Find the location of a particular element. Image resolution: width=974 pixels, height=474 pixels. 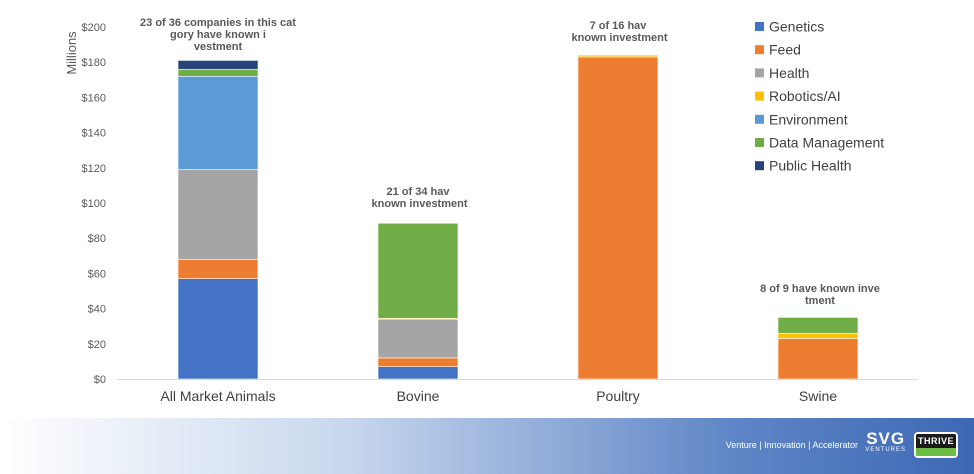

y-tick-label: $20 is located at coordinates (97, 345).